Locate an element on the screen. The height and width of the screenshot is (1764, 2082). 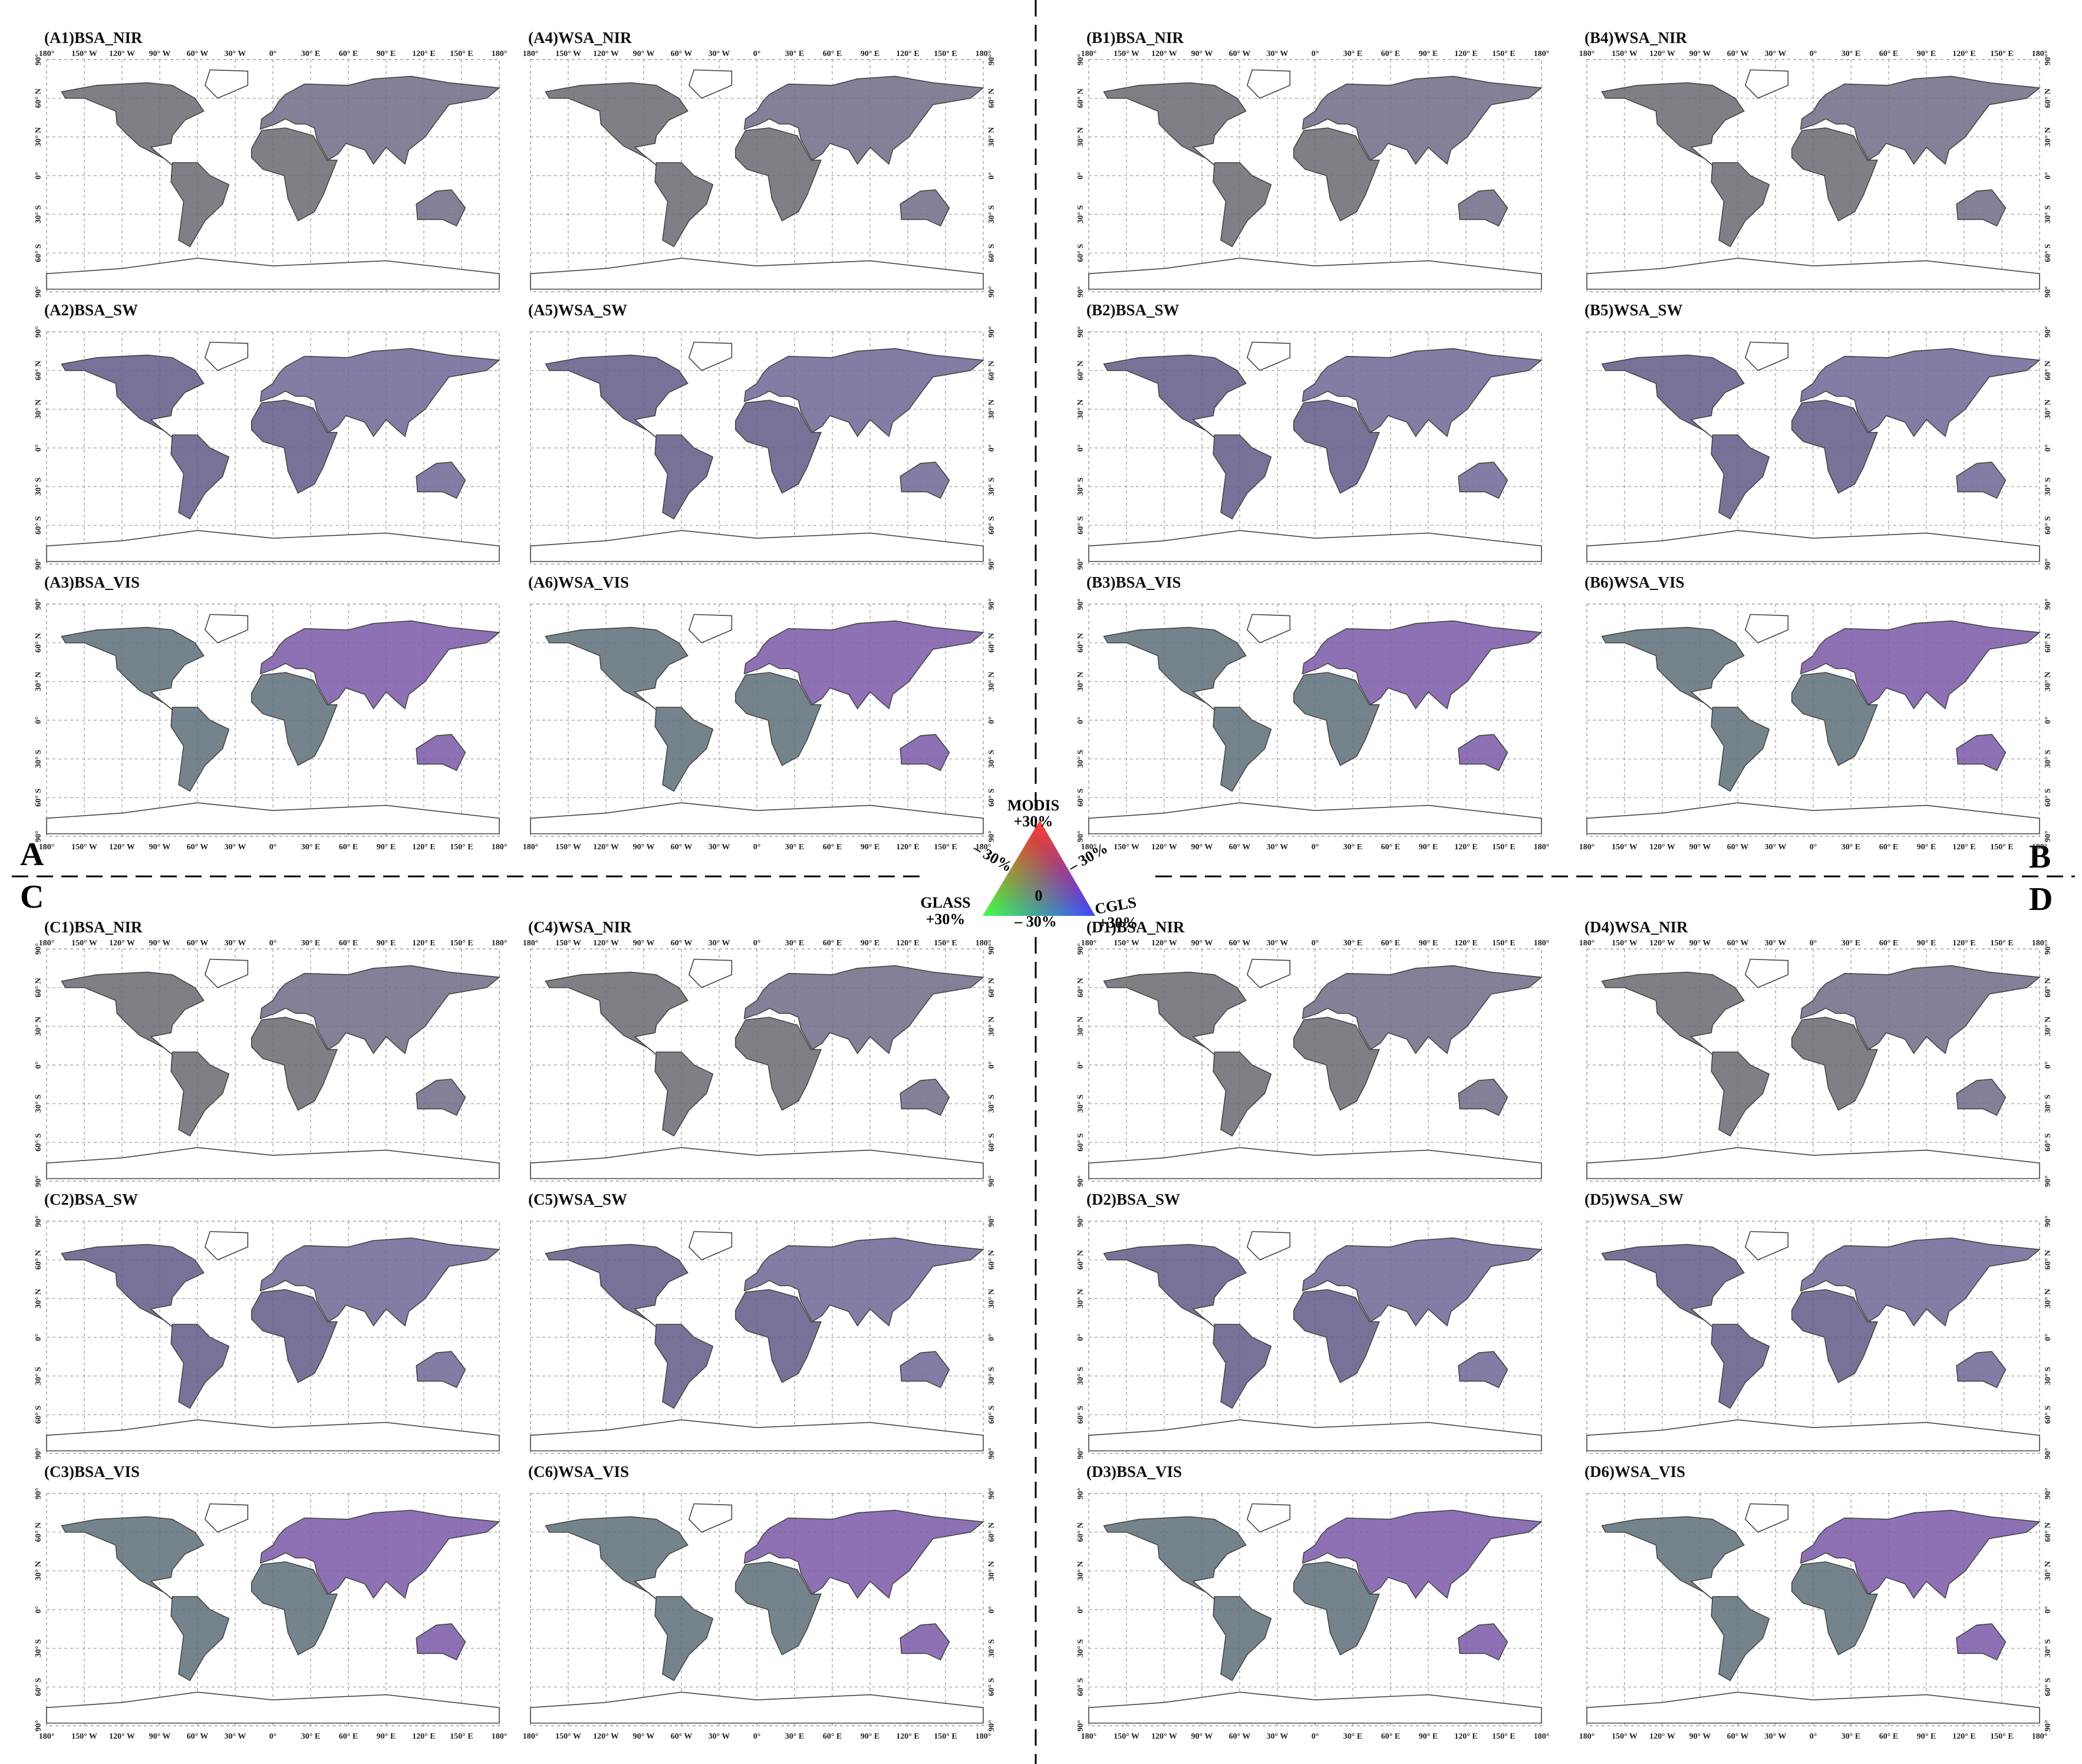
panel-title: (B4)WSA_NIR is located at coordinates (1636, 38).